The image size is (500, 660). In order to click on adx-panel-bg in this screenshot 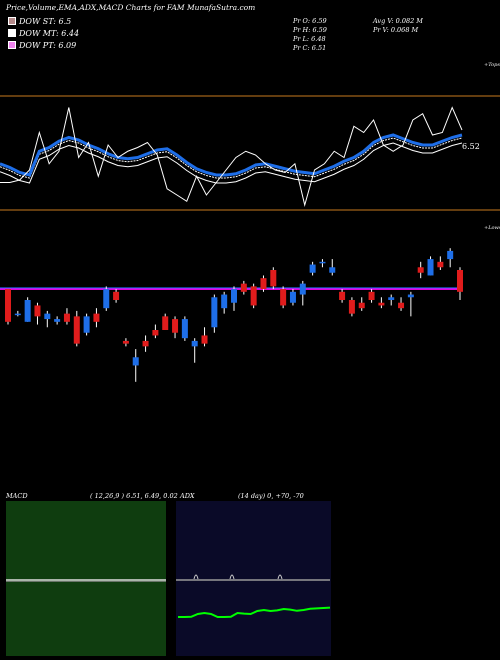, I will do `click(253, 578)`.